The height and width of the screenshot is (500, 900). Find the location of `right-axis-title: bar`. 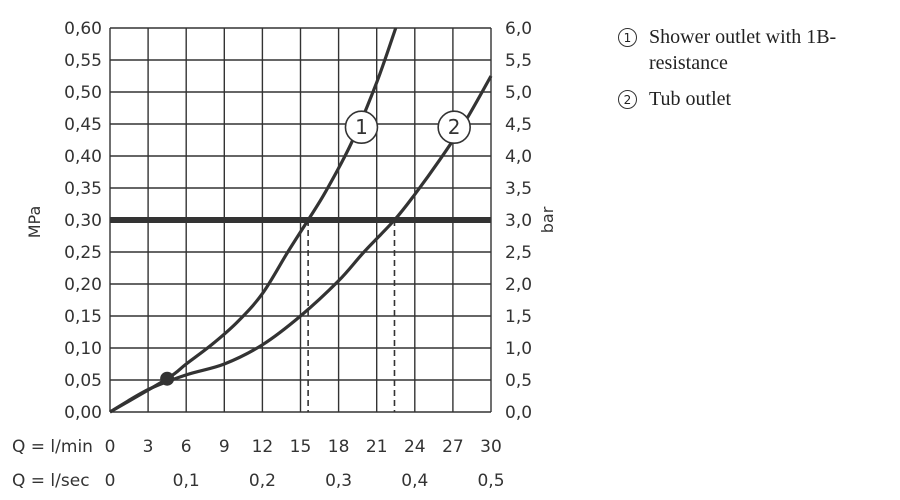

right-axis-title: bar is located at coordinates (547, 219).